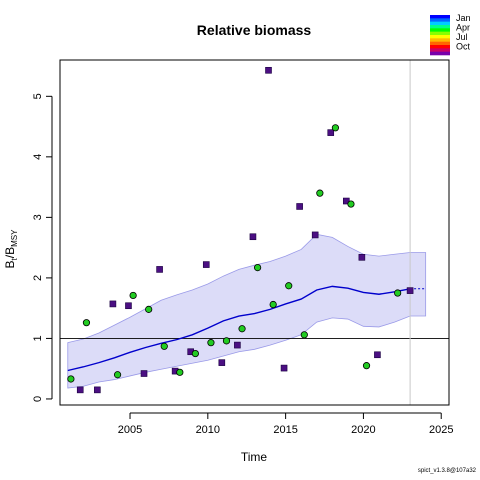 The image size is (480, 480). What do you see at coordinates (10, 264) in the screenshot?
I see `y-label-base: B` at bounding box center [10, 264].